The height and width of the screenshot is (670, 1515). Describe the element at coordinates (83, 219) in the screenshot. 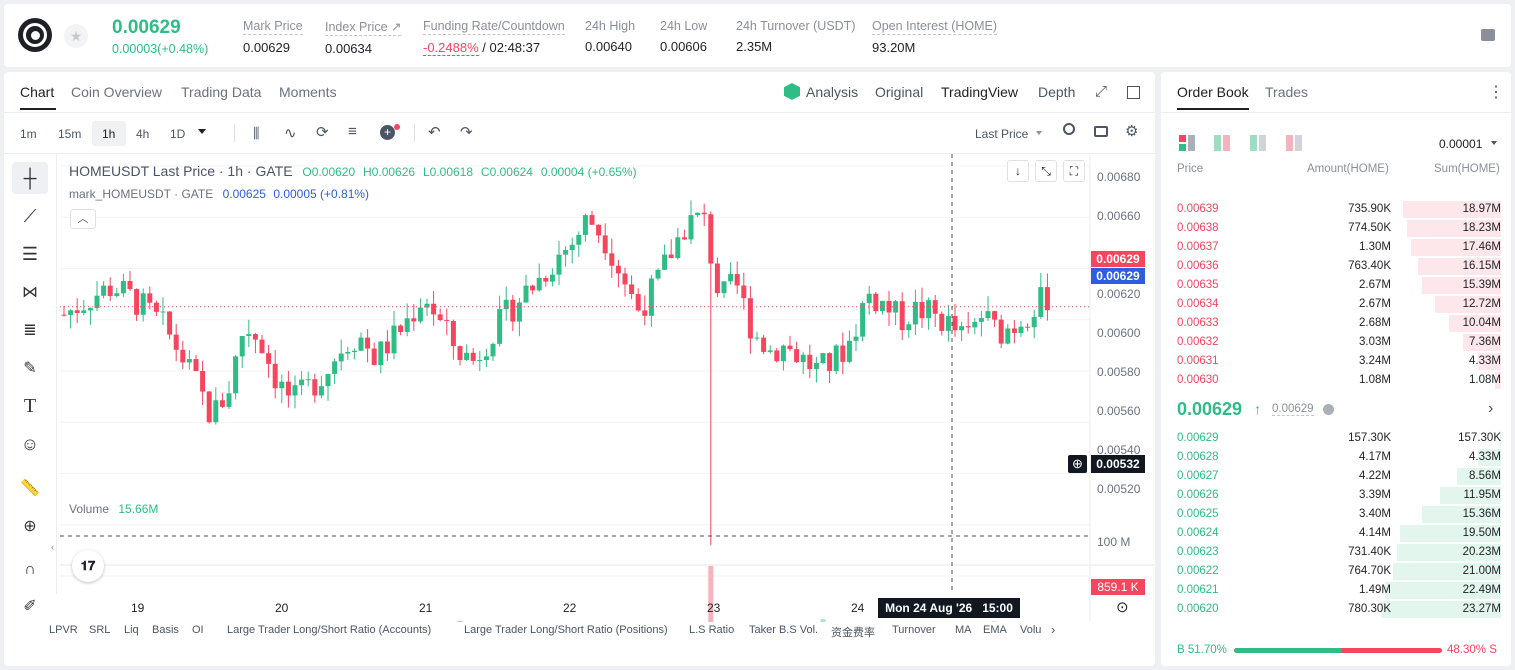

I see `collapse-legend-button: ︿` at that location.